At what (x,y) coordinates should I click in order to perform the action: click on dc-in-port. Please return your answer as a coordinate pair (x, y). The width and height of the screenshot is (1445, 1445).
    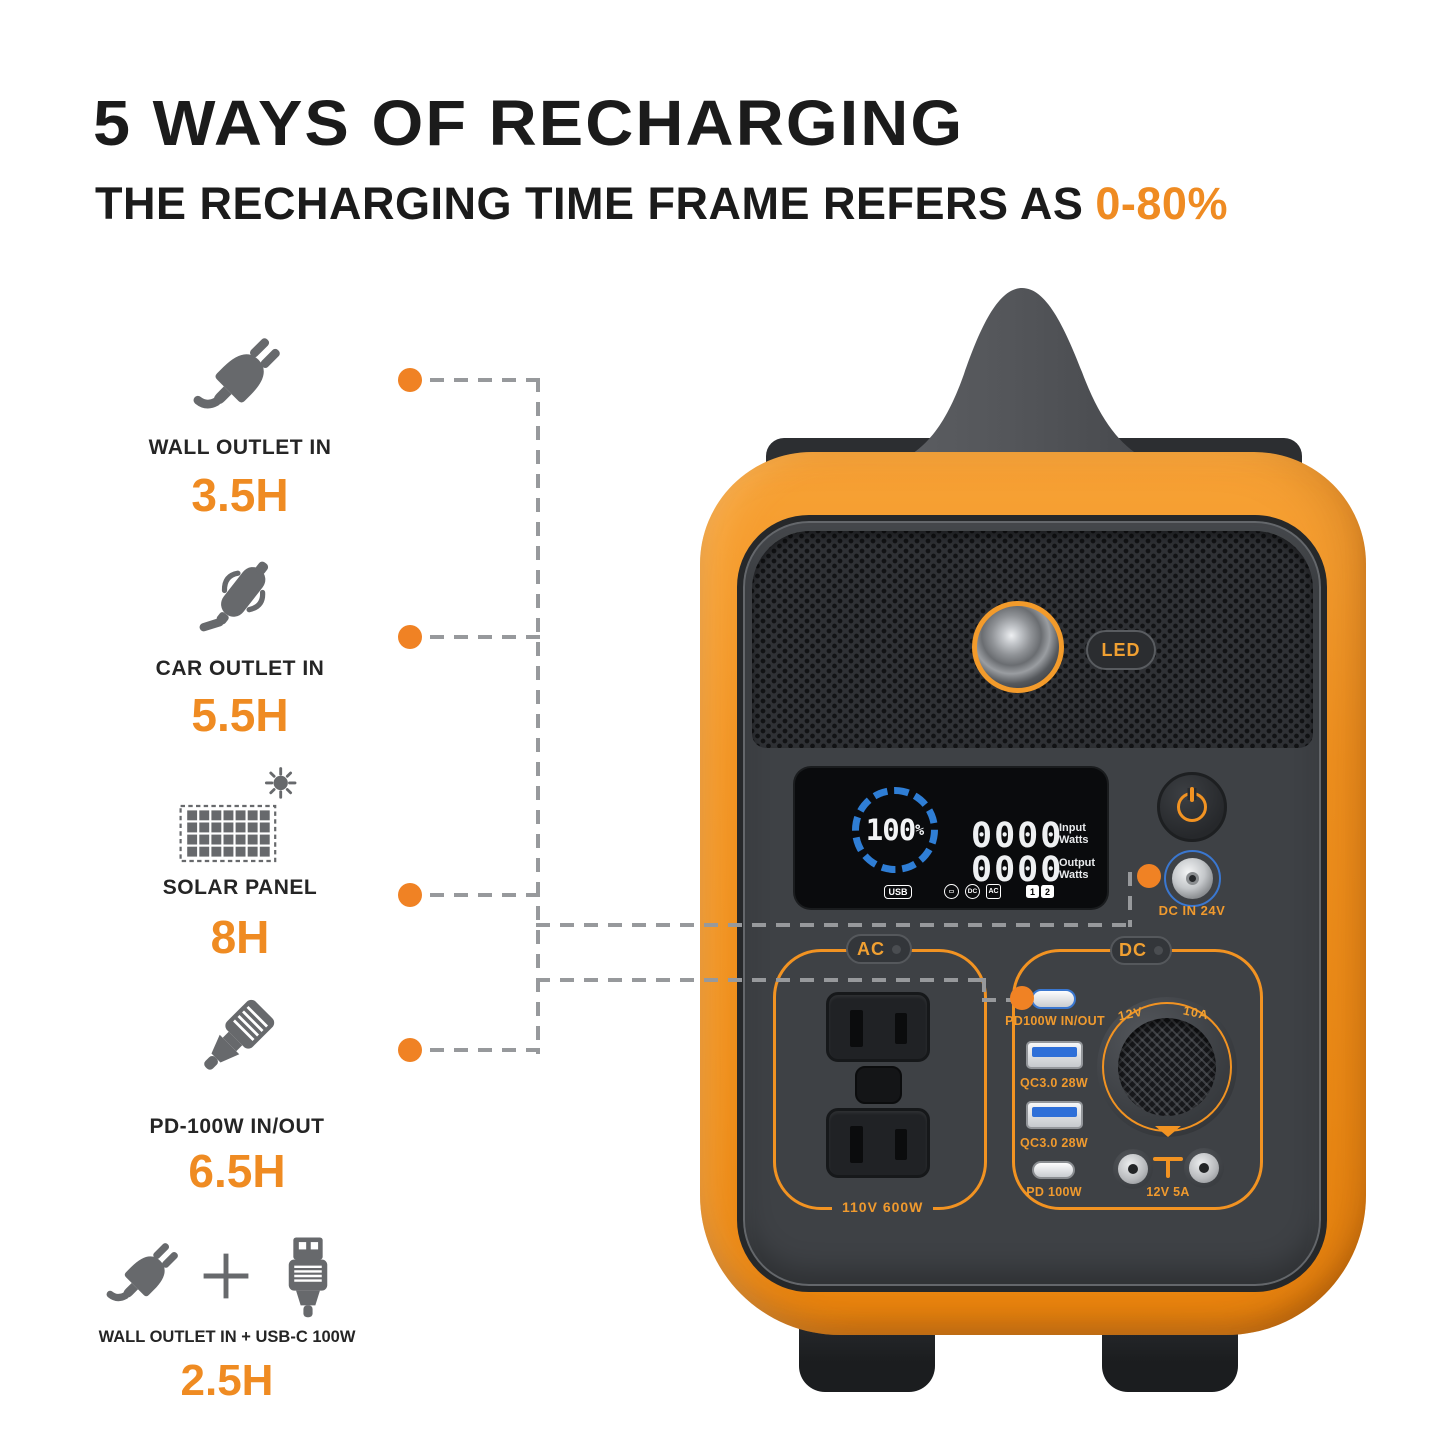
    Looking at the image, I should click on (1192, 878).